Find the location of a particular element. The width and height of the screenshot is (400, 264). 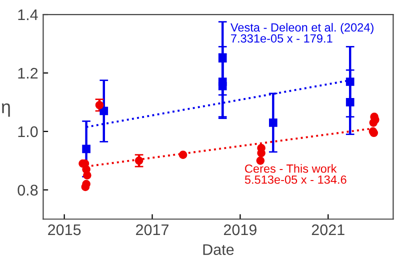

y-tick-label: 1.2 is located at coordinates (28, 73).